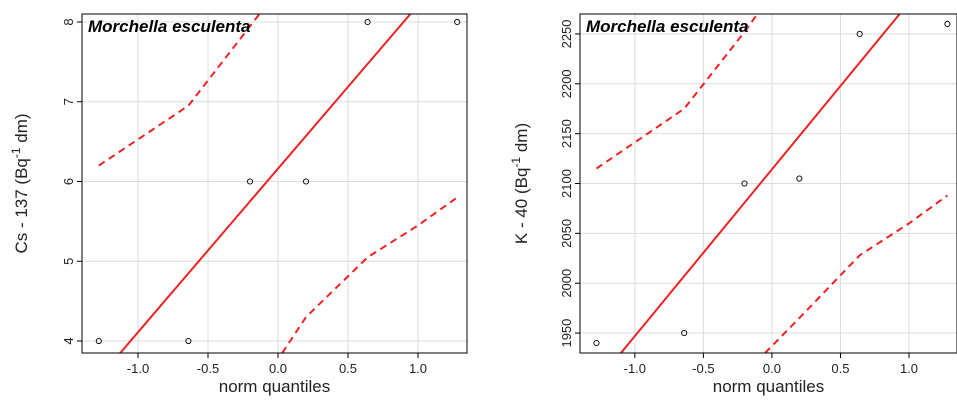 The width and height of the screenshot is (957, 407). What do you see at coordinates (21, 205) in the screenshot?
I see `y-axis-label-main: Cs - 137 (Bq` at bounding box center [21, 205].